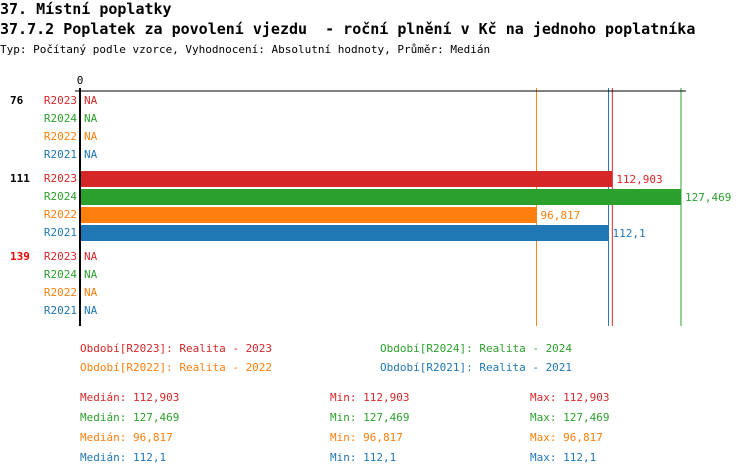 The width and height of the screenshot is (750, 476). I want to click on median-stat: Medián: 127,469, so click(129, 417).